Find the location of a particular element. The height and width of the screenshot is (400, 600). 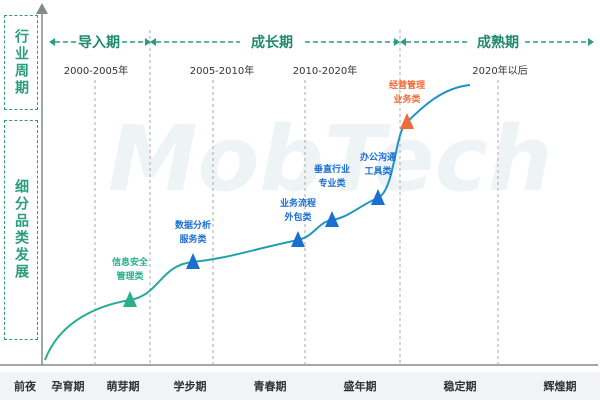

node-label: 工具类 is located at coordinates (378, 171).